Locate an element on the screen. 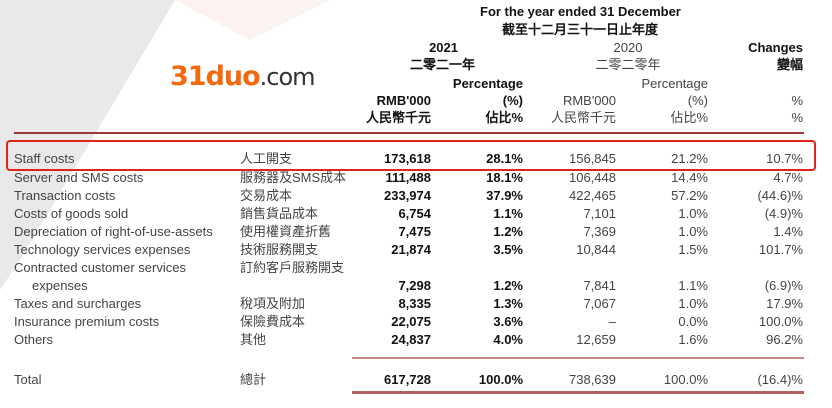 This screenshot has height=408, width=832. period-en: For the year ended 31 December is located at coordinates (580, 11).